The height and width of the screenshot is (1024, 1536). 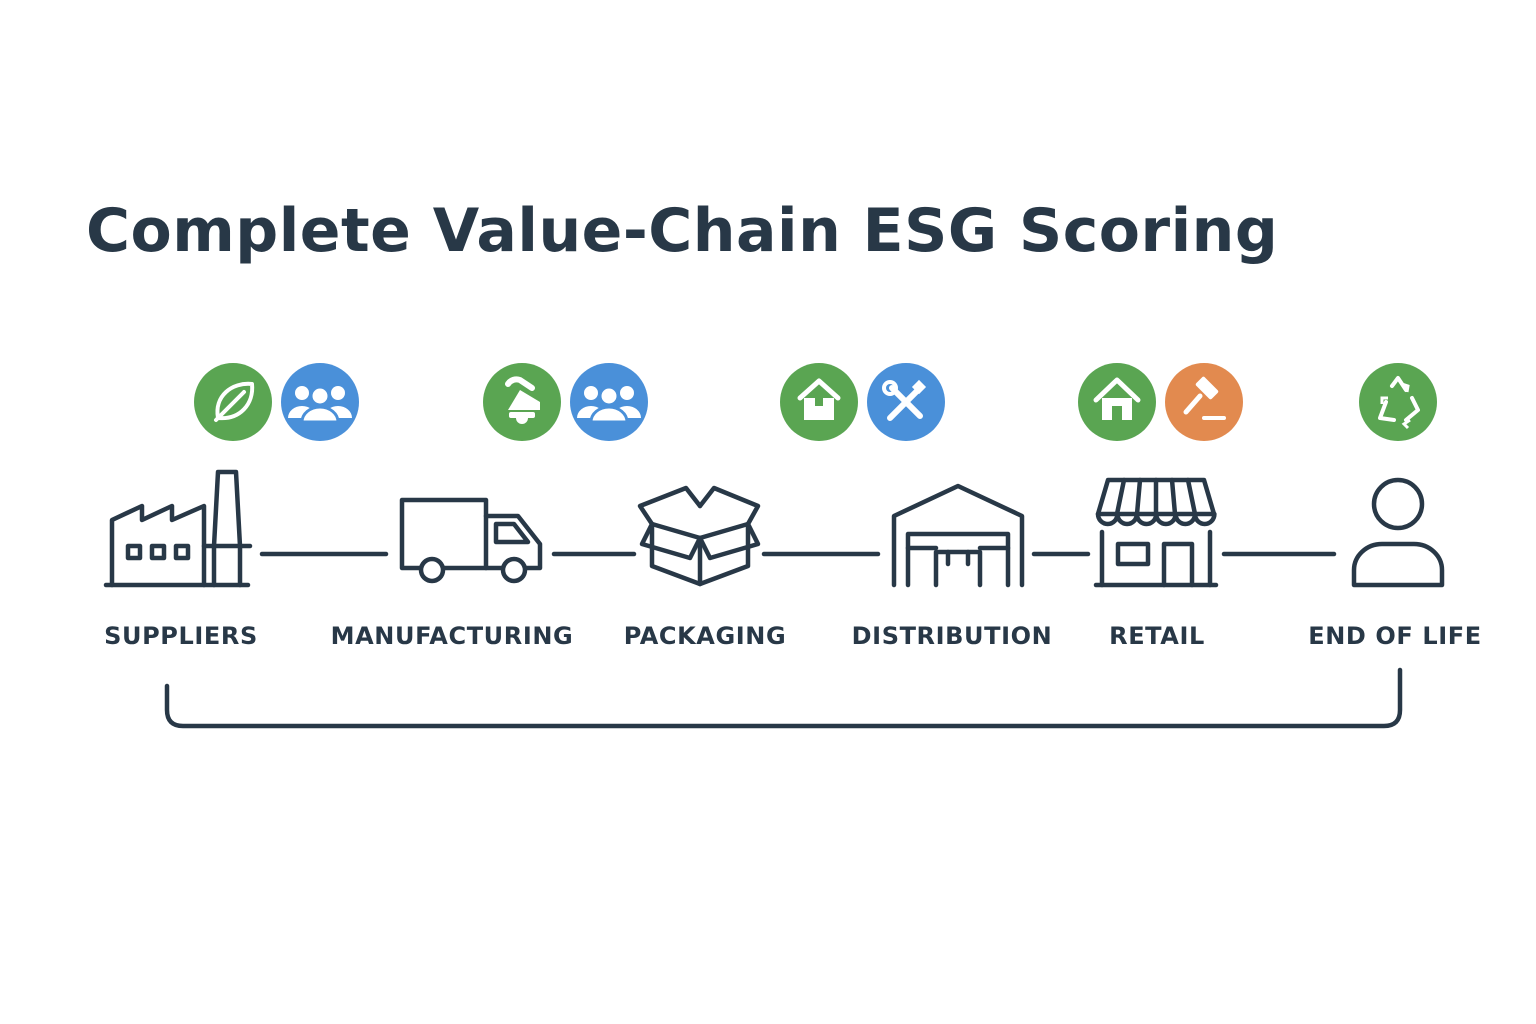 What do you see at coordinates (819, 402) in the screenshot?
I see `package-home-icon` at bounding box center [819, 402].